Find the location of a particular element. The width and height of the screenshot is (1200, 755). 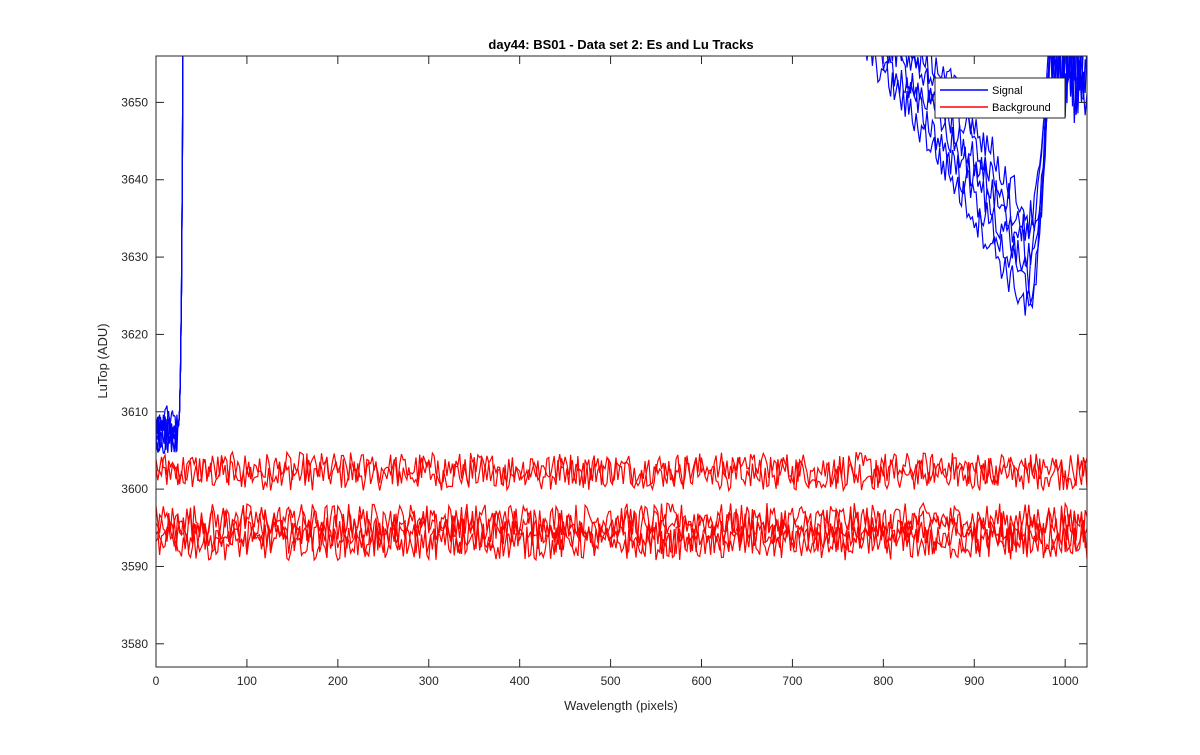

x-tick-label: 700 is located at coordinates (792, 681).